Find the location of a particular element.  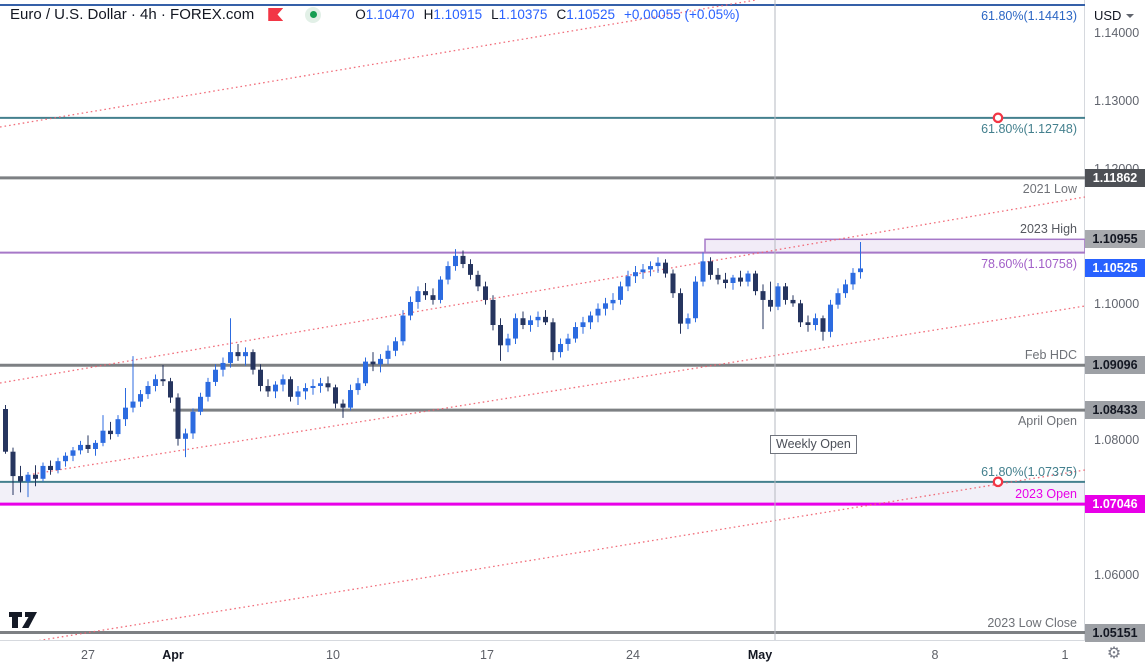

price-badge: 1.07046 is located at coordinates (1115, 504).